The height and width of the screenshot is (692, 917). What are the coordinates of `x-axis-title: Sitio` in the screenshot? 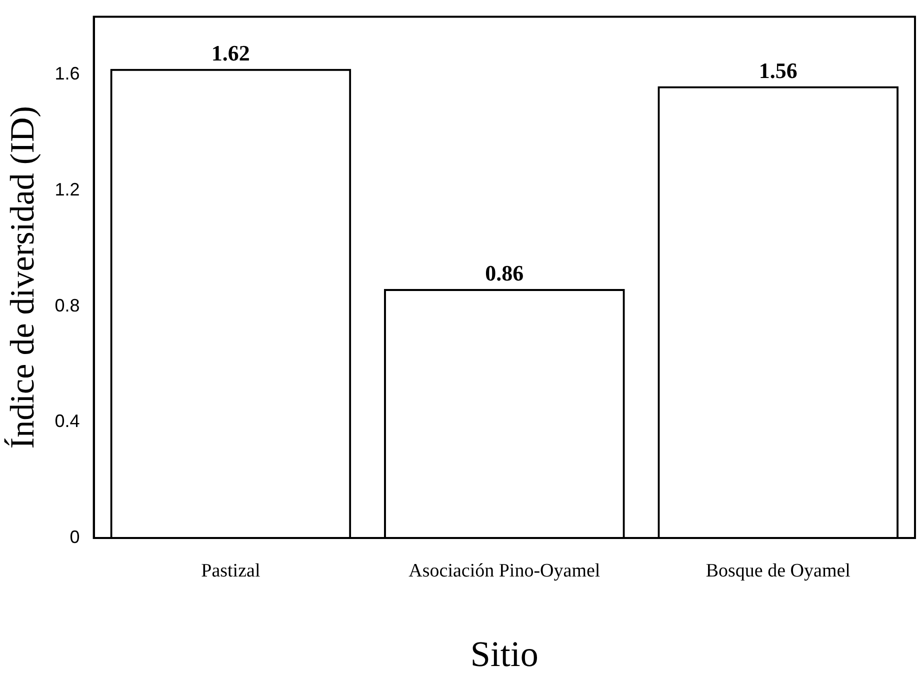 It's located at (504, 654).